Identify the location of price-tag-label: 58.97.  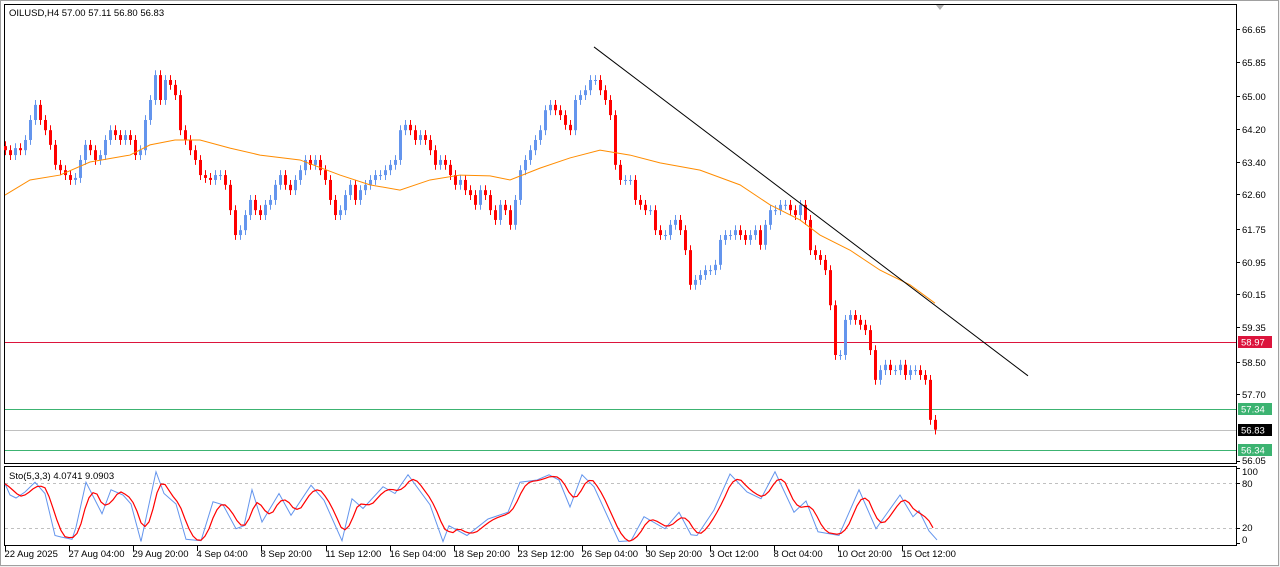
(1253, 343).